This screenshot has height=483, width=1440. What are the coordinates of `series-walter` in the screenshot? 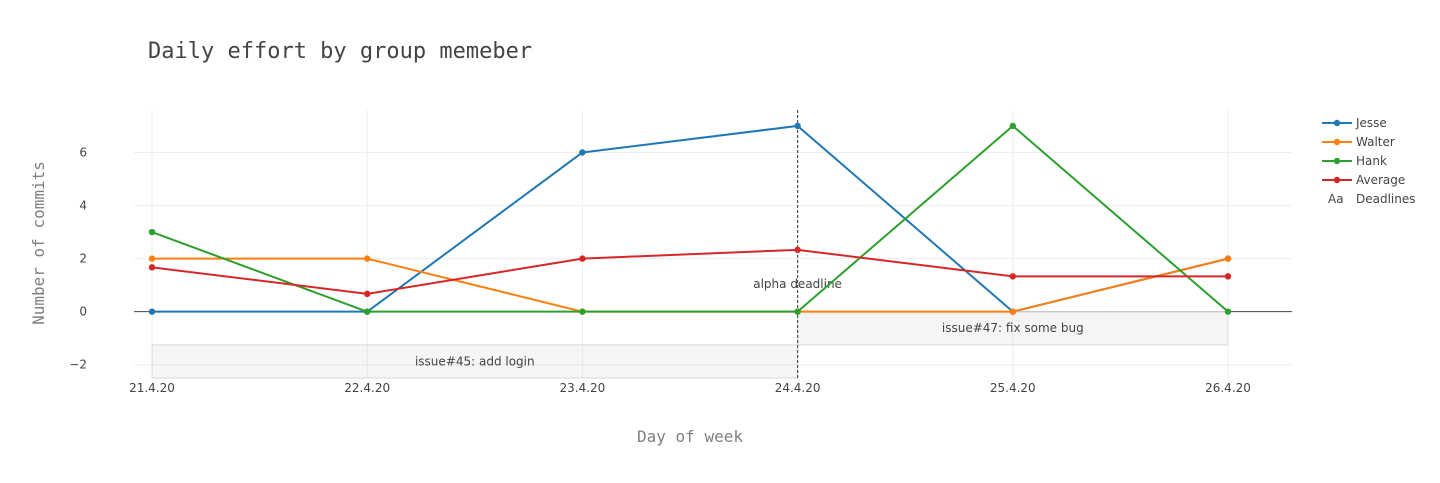 It's located at (690, 285).